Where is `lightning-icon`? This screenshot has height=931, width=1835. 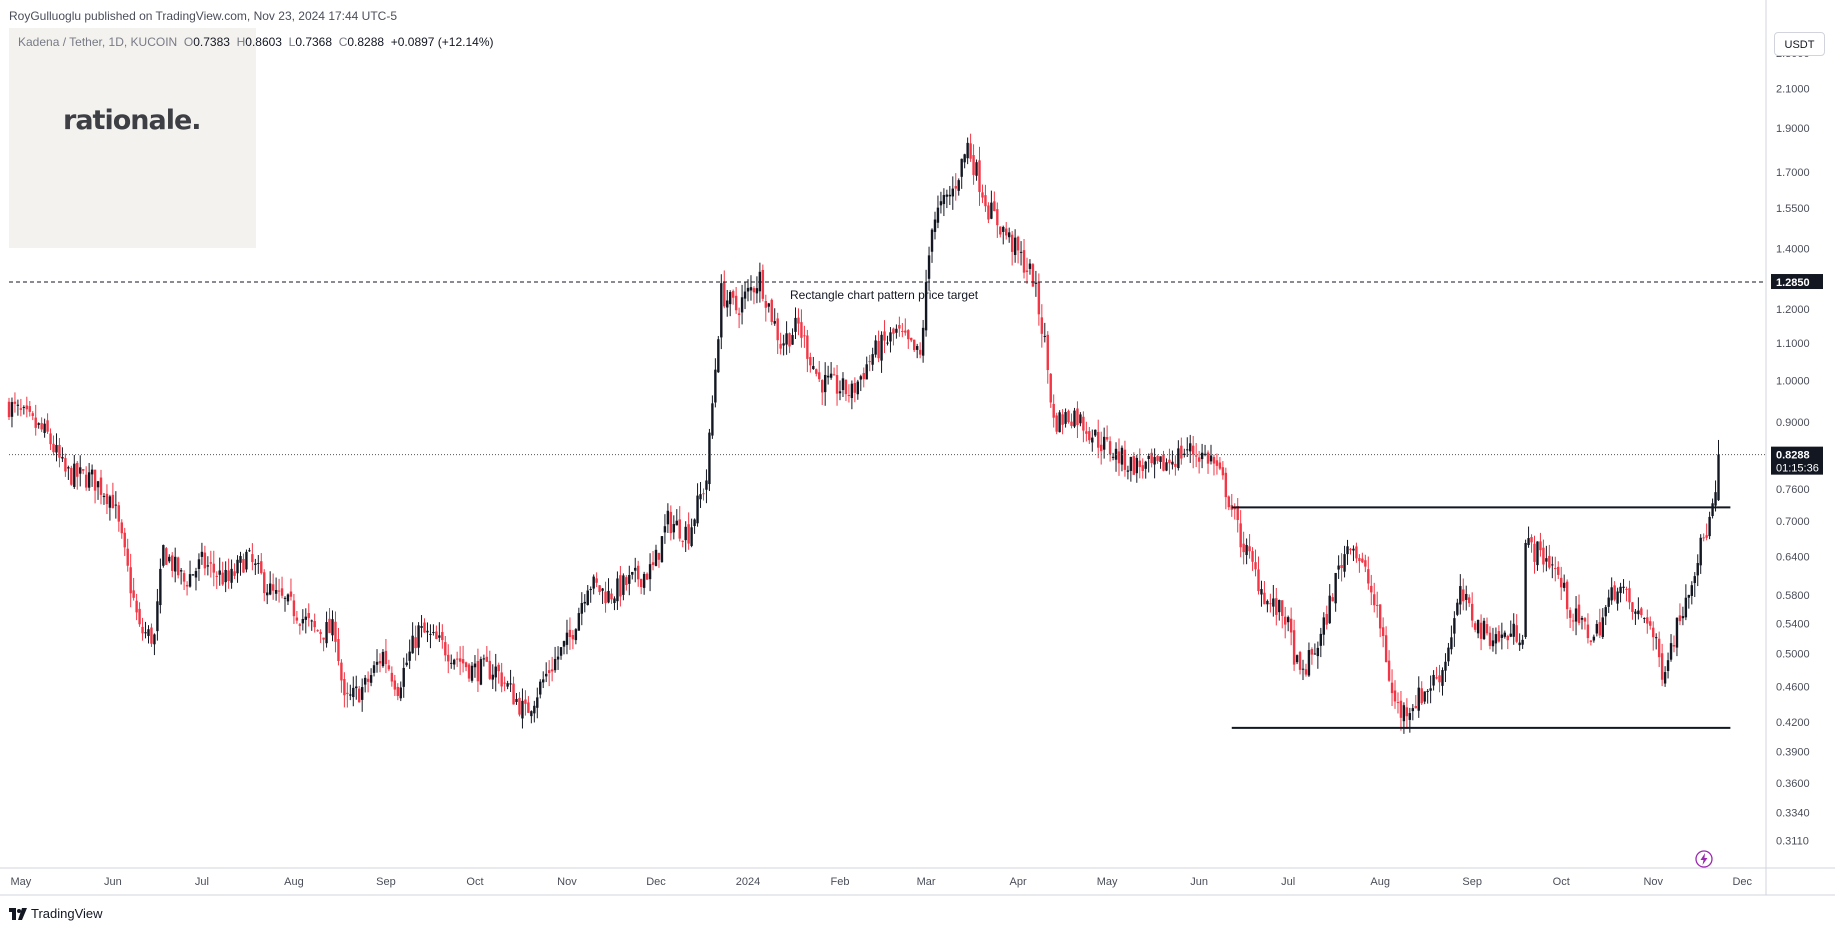 lightning-icon is located at coordinates (1704, 859).